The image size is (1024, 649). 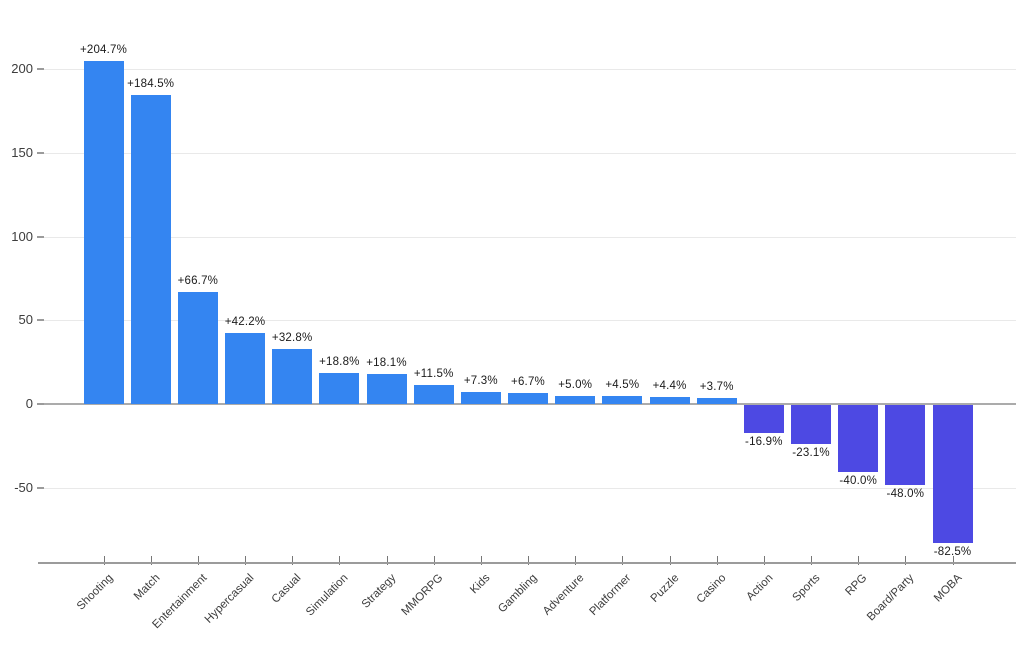 What do you see at coordinates (716, 400) in the screenshot?
I see `bar-casino` at bounding box center [716, 400].